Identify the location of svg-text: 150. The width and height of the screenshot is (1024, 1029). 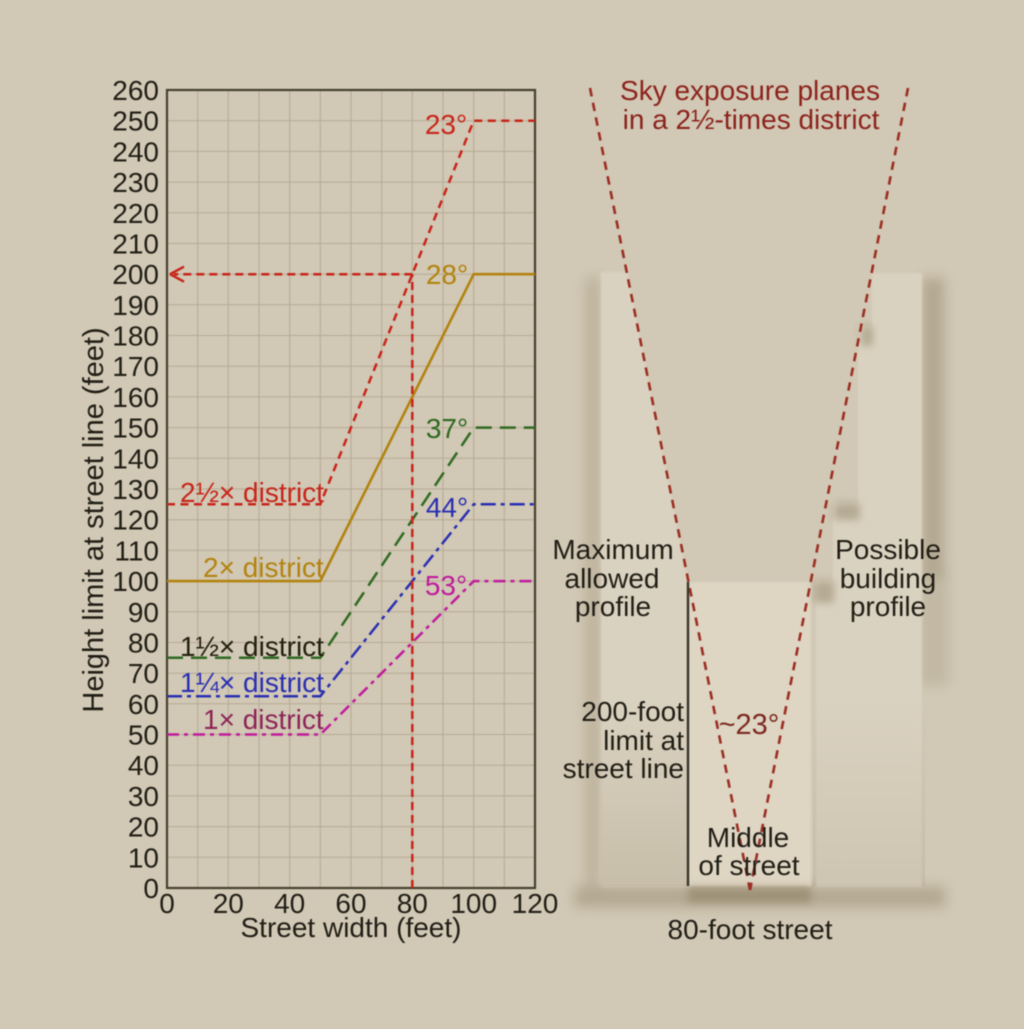
(135, 428).